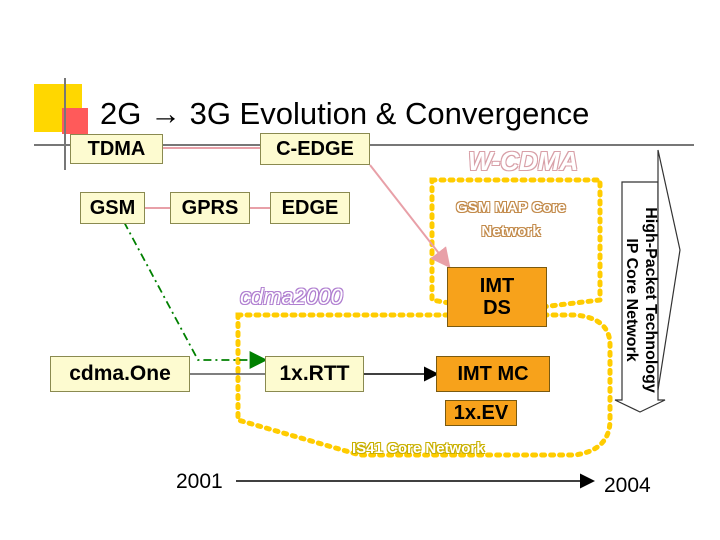  I want to click on ev-box: 1x.EV, so click(481, 413).